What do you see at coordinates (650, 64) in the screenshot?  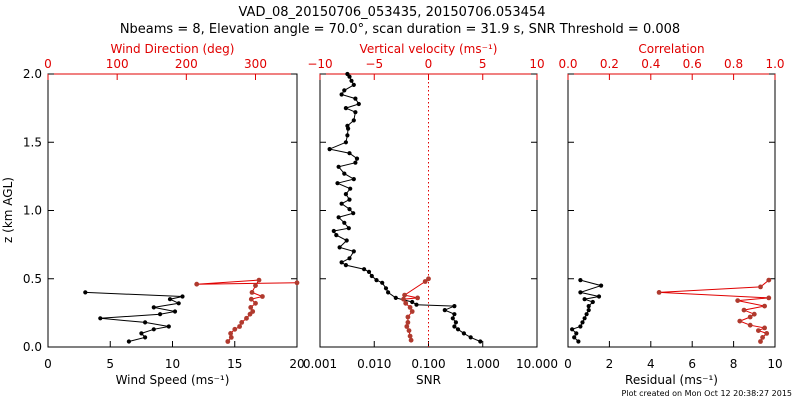 I see `top-tick-label: 0.4` at bounding box center [650, 64].